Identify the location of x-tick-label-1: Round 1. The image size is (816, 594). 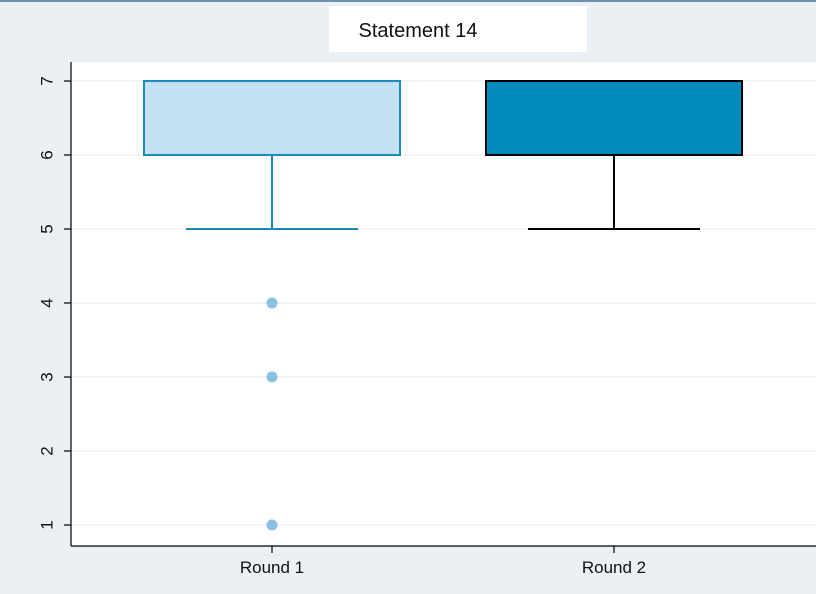
(272, 567).